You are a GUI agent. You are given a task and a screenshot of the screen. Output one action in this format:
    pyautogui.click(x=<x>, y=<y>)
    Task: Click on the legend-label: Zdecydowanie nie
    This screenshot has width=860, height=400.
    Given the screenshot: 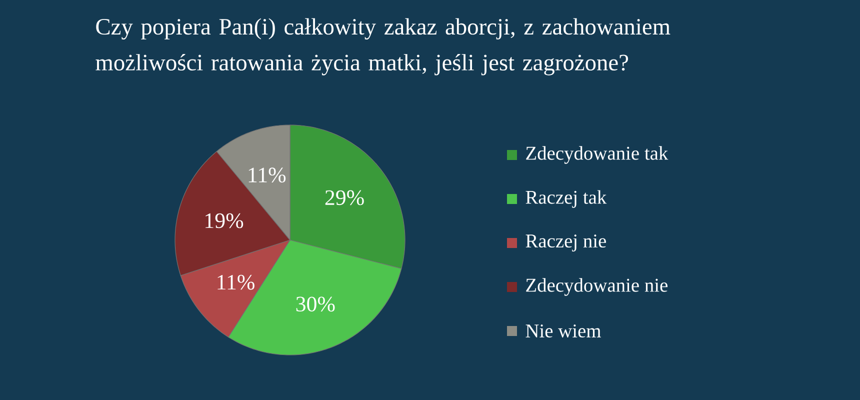 What is the action you would take?
    pyautogui.click(x=597, y=287)
    